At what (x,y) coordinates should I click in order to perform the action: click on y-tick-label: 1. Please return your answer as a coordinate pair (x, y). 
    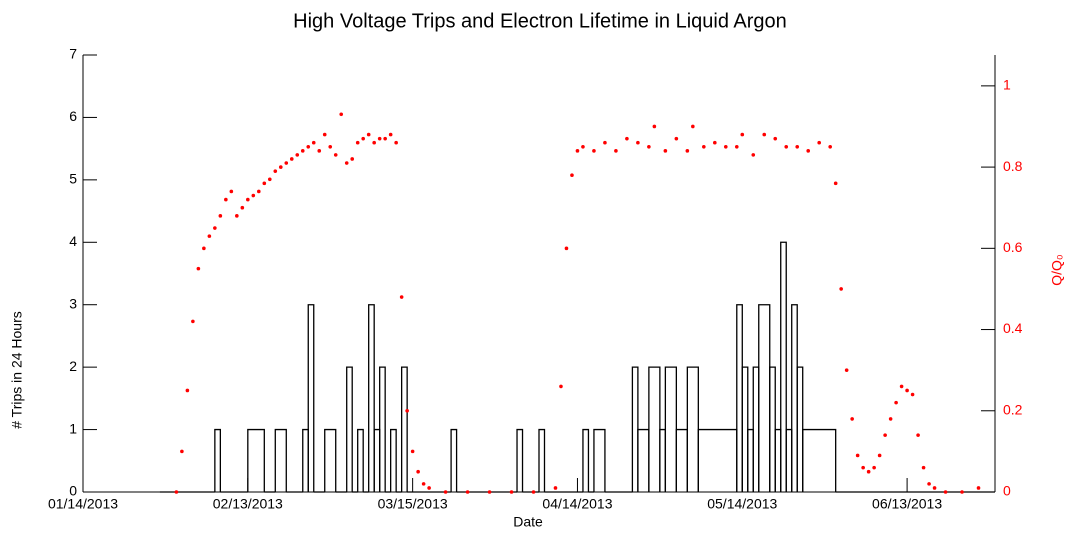
    Looking at the image, I should click on (73, 428).